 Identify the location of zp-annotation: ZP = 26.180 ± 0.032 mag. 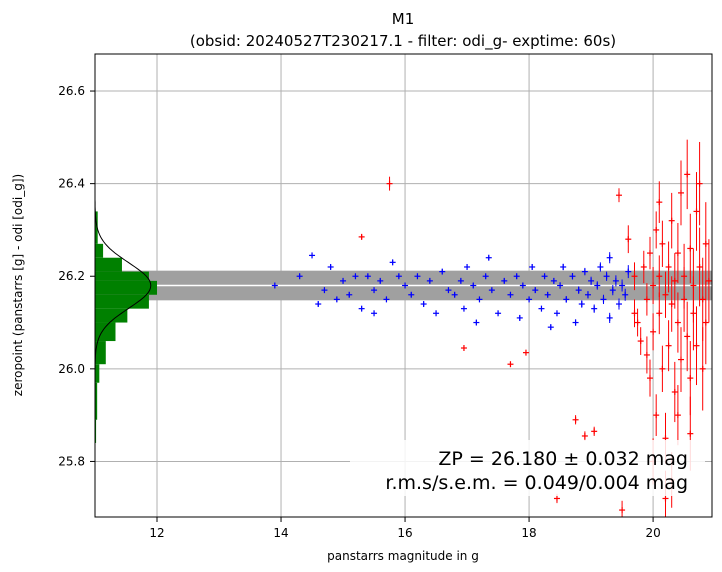
(563, 459).